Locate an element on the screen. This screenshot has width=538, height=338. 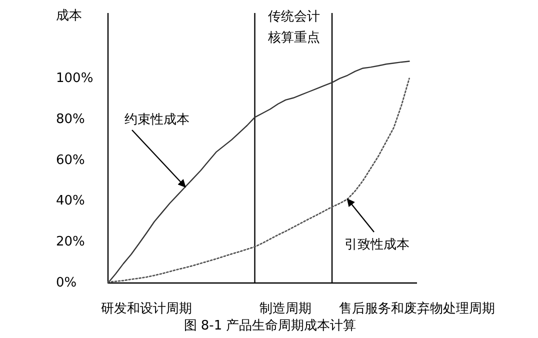
y-tick-label: 60% is located at coordinates (70, 160).